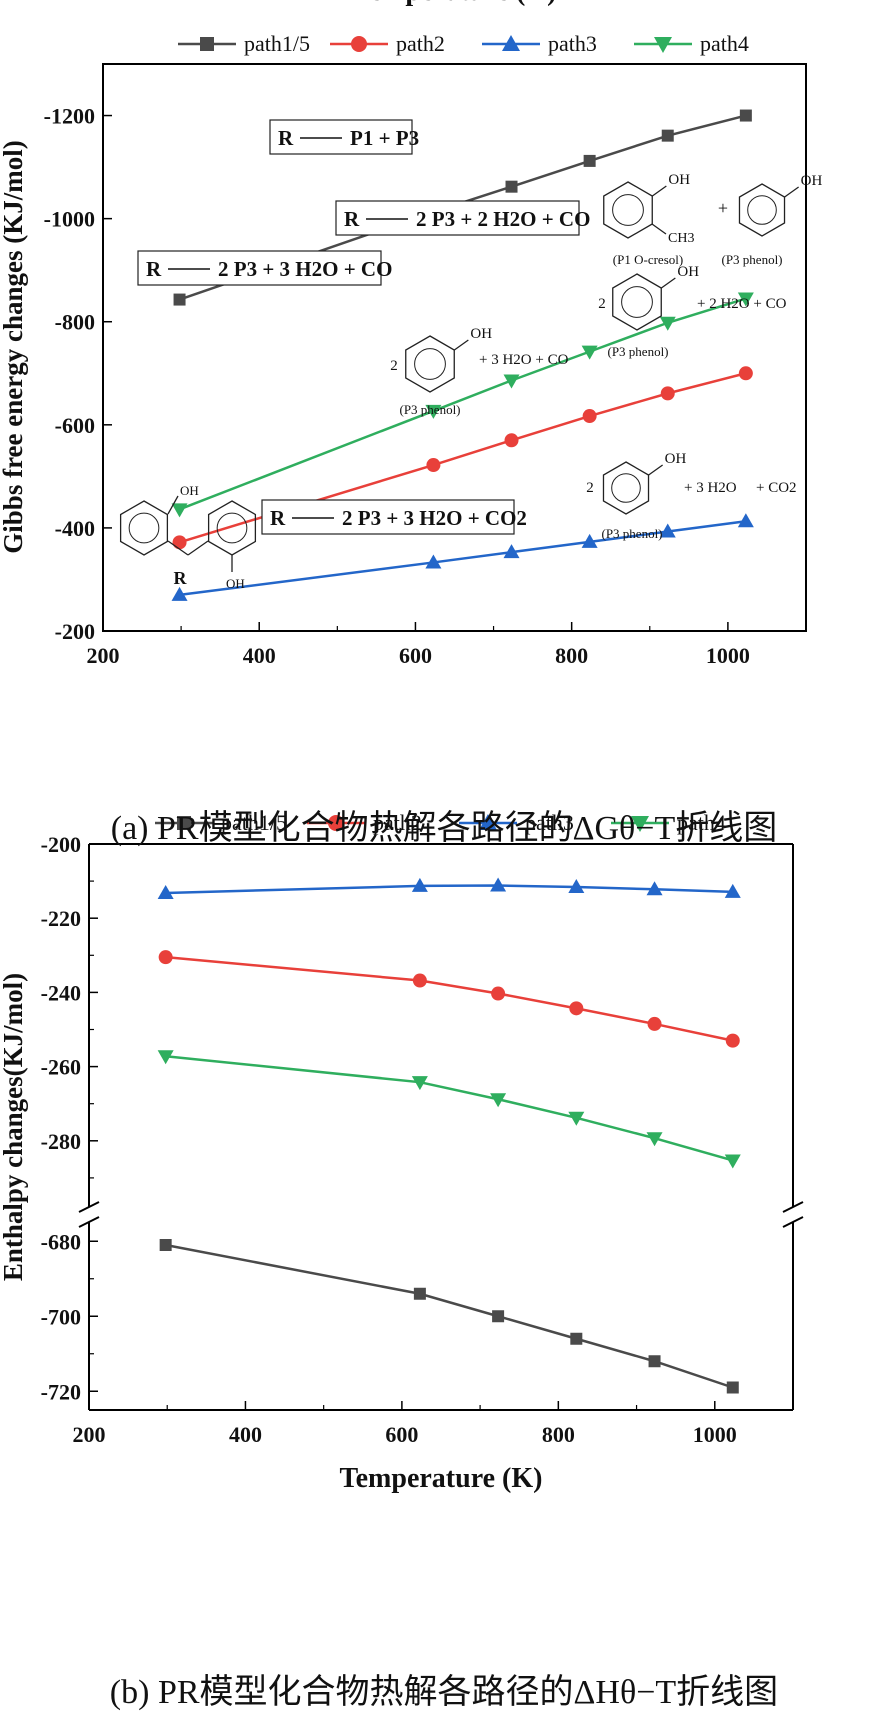 Image resolution: width=888 pixels, height=1721 pixels. Describe the element at coordinates (245, 1434) in the screenshot. I see `x-tick-label: 400` at that location.